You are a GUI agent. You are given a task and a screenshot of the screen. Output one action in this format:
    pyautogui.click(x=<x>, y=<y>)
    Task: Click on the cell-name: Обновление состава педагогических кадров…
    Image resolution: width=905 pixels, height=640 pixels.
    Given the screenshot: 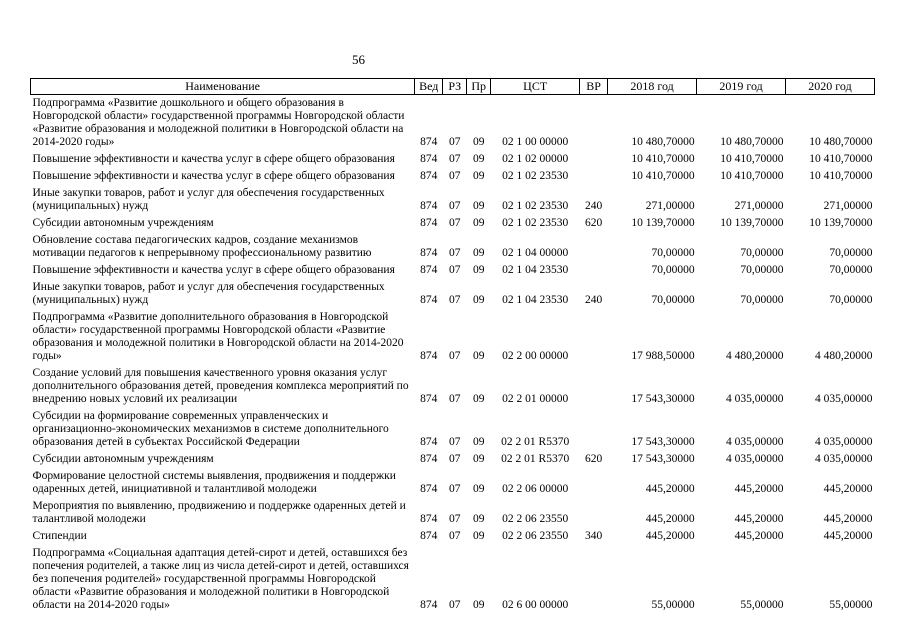 What is the action you would take?
    pyautogui.click(x=202, y=246)
    